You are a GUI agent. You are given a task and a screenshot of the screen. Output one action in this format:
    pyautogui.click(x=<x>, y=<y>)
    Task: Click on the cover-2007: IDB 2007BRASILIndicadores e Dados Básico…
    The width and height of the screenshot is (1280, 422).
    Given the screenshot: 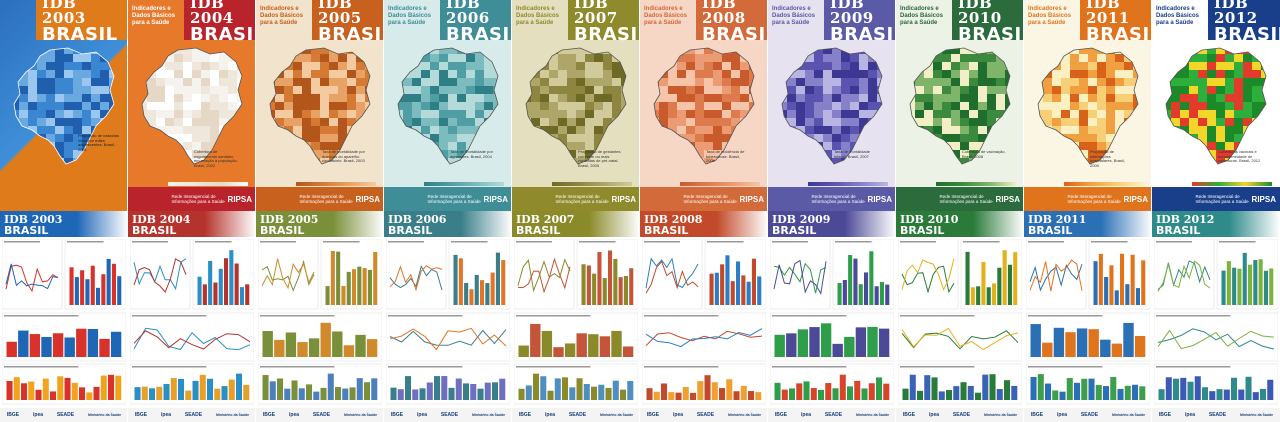 What is the action you would take?
    pyautogui.click(x=575, y=105)
    